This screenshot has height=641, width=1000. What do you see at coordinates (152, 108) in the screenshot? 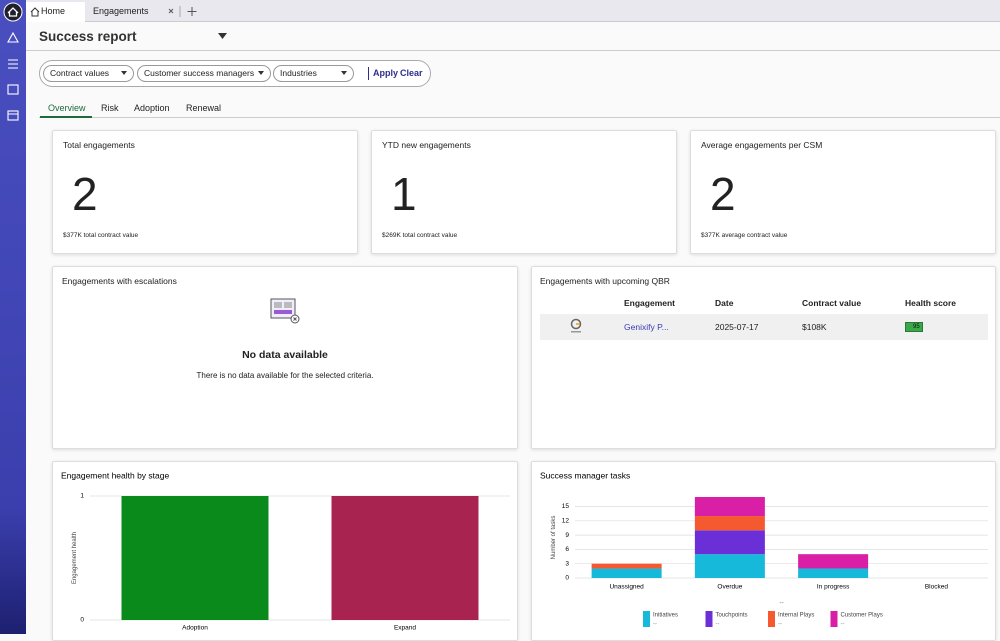
I see `view-tab: Adoption` at bounding box center [152, 108].